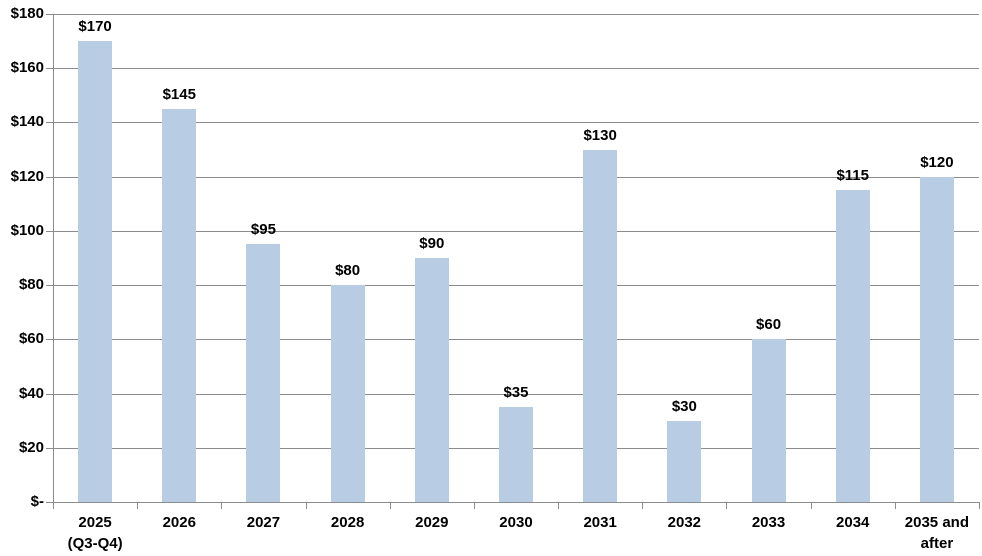  What do you see at coordinates (263, 230) in the screenshot?
I see `bar-value-label: $95` at bounding box center [263, 230].